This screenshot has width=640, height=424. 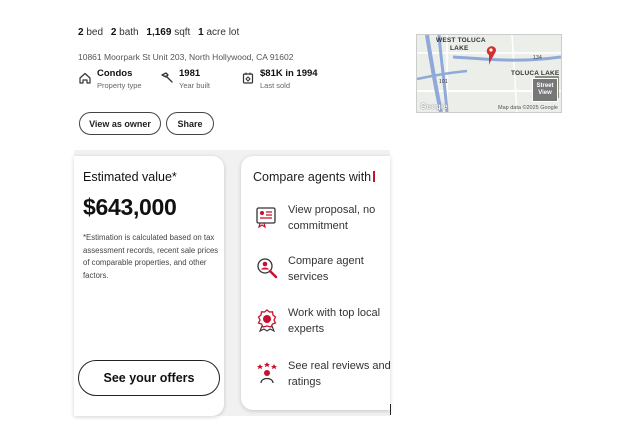 I want to click on street-view-button: Street View, so click(x=545, y=90).